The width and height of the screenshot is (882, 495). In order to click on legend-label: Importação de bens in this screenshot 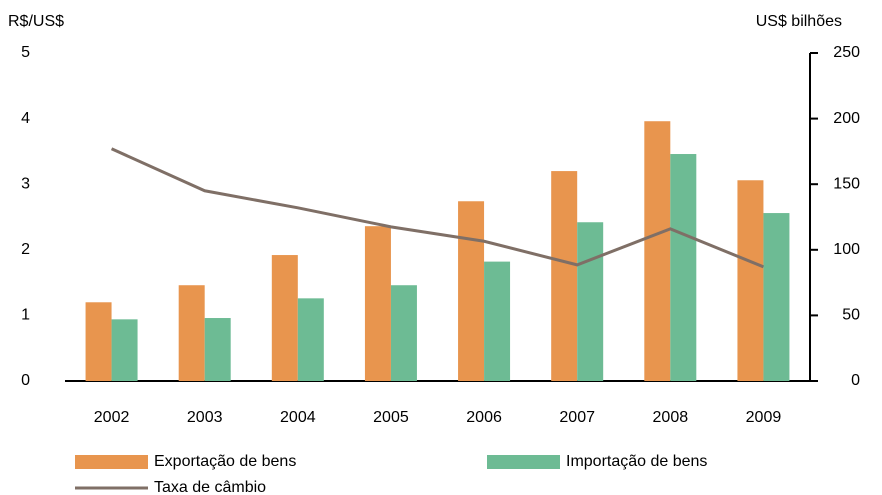, I will do `click(636, 461)`.